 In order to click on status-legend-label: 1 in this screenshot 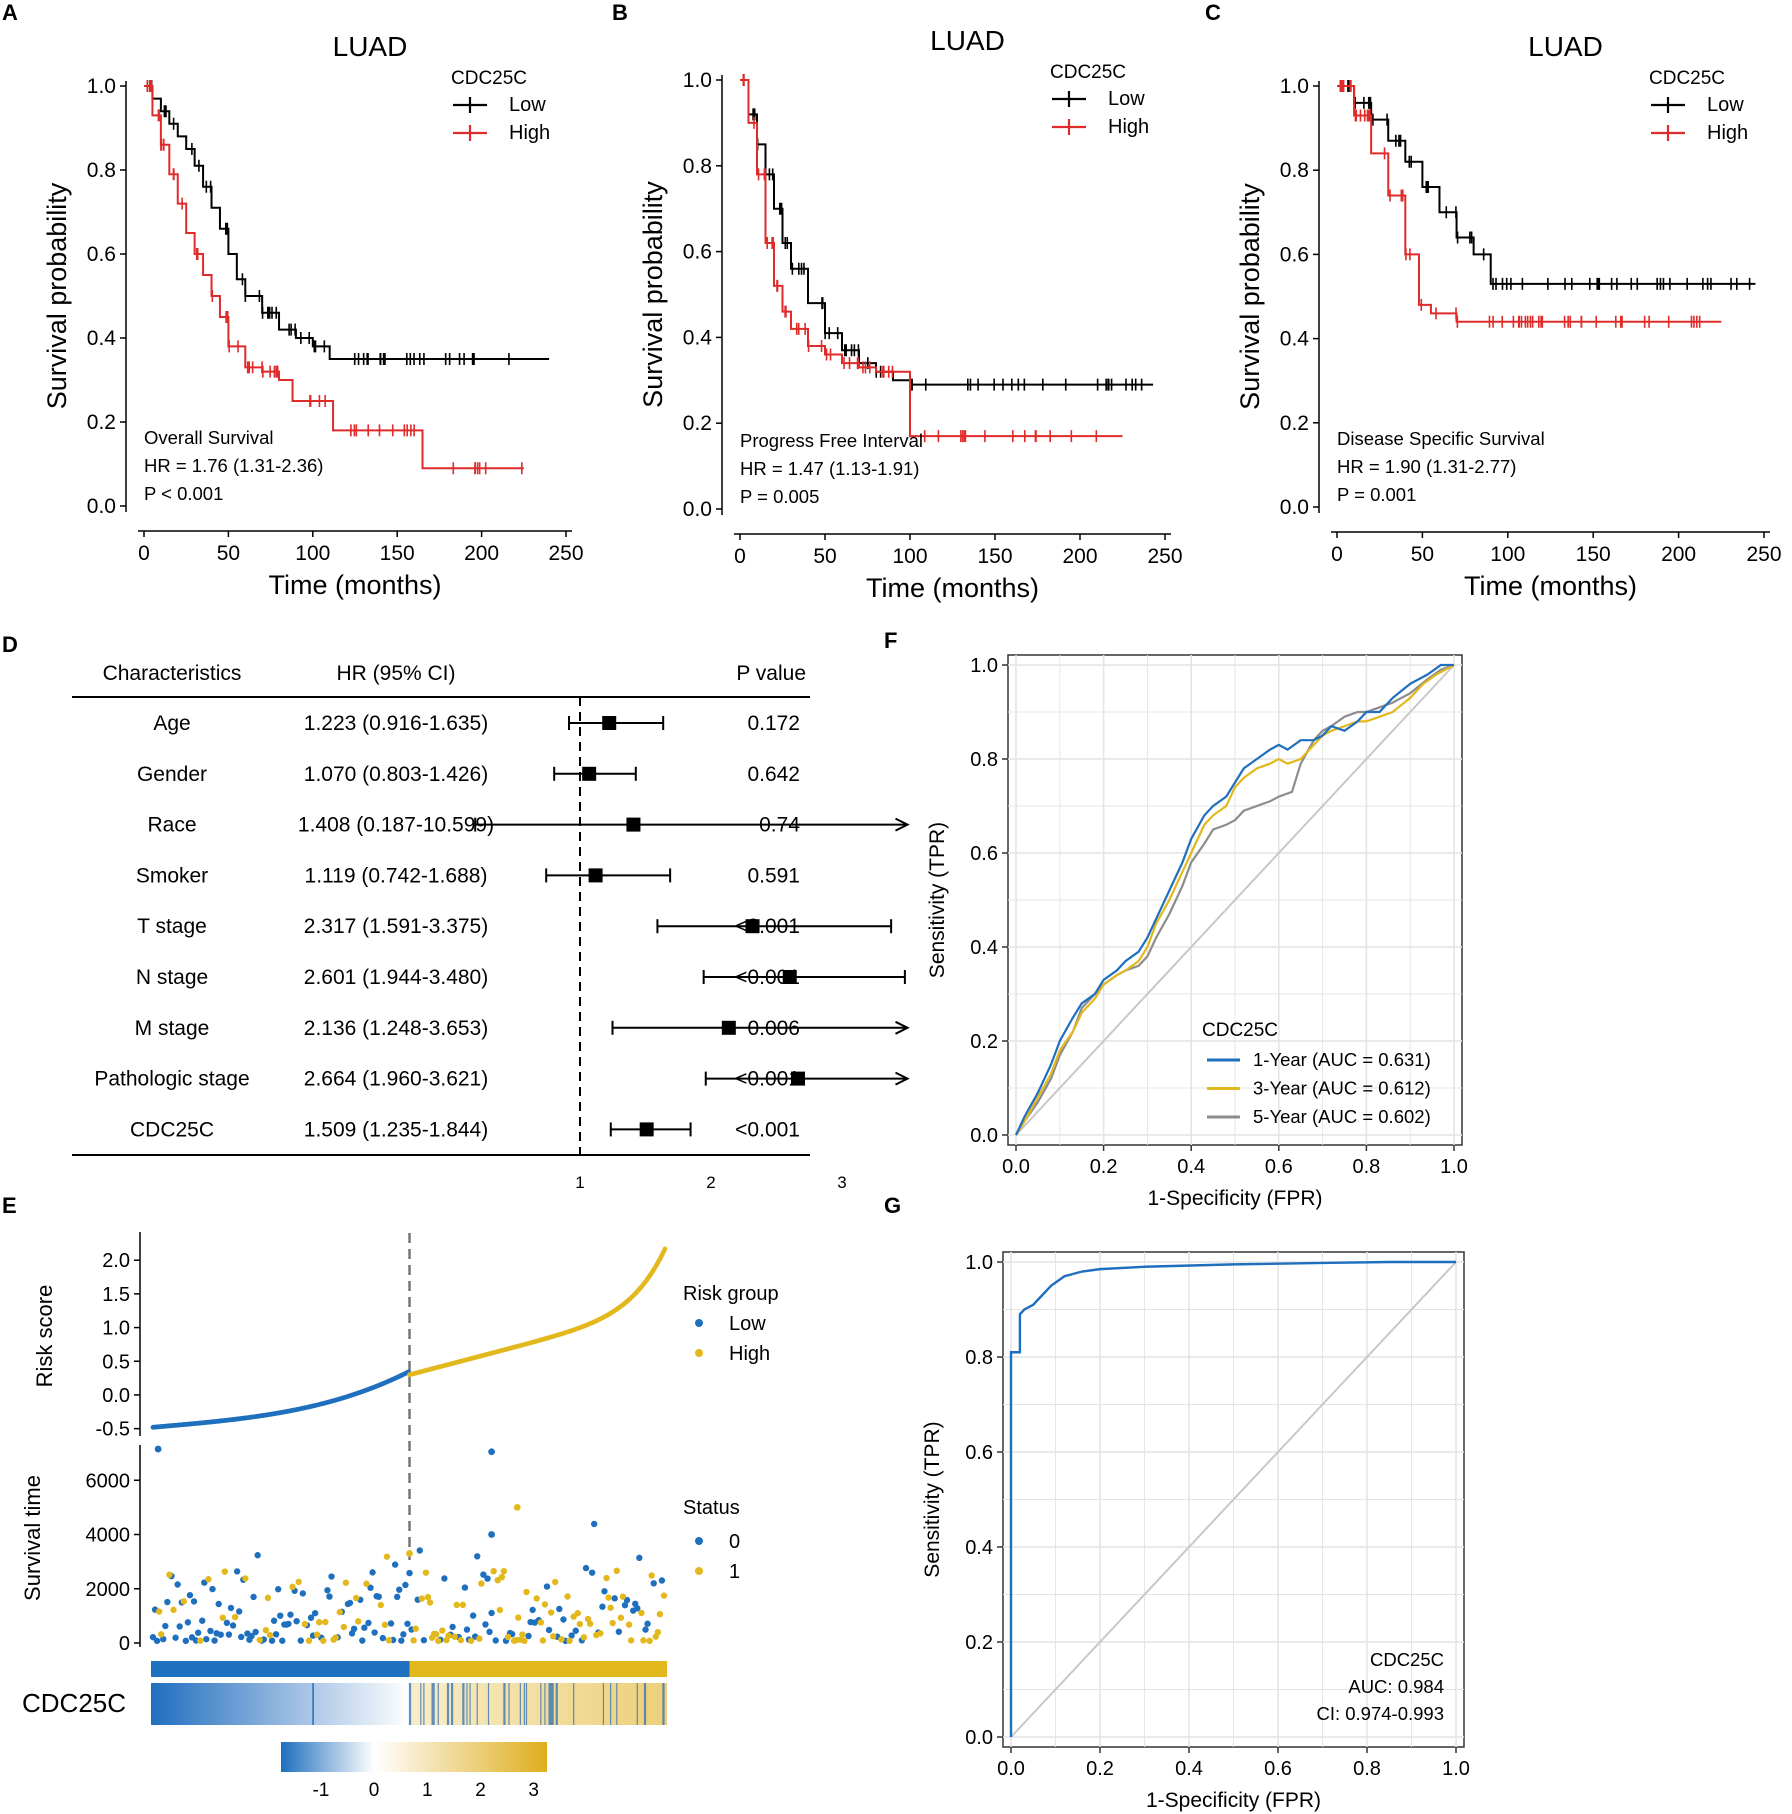, I will do `click(734, 1572)`.